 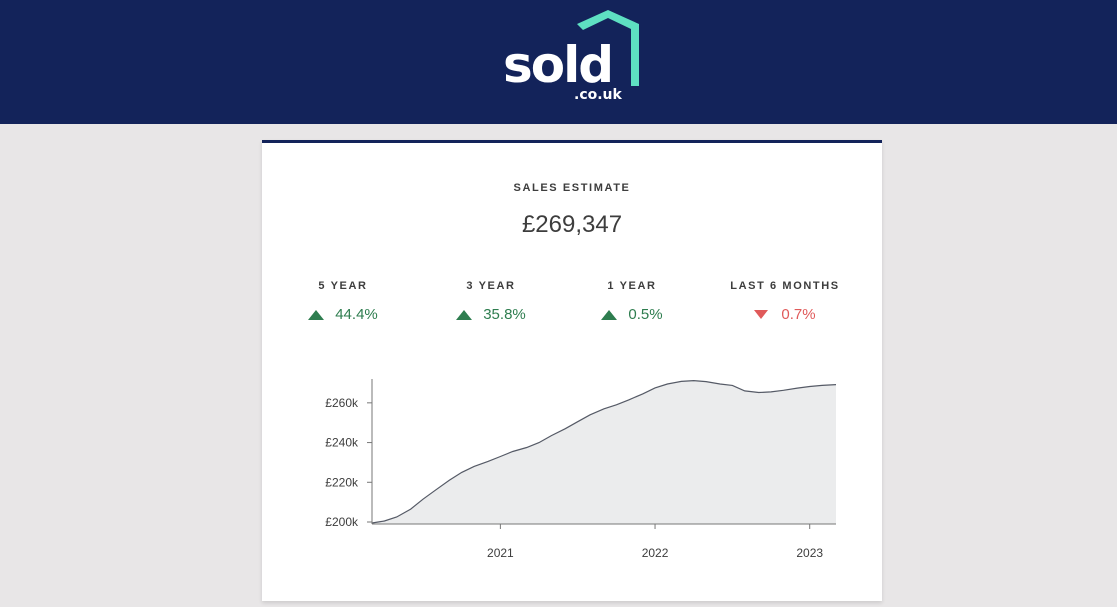 I want to click on stat-label: 1 YEAR, so click(x=632, y=286).